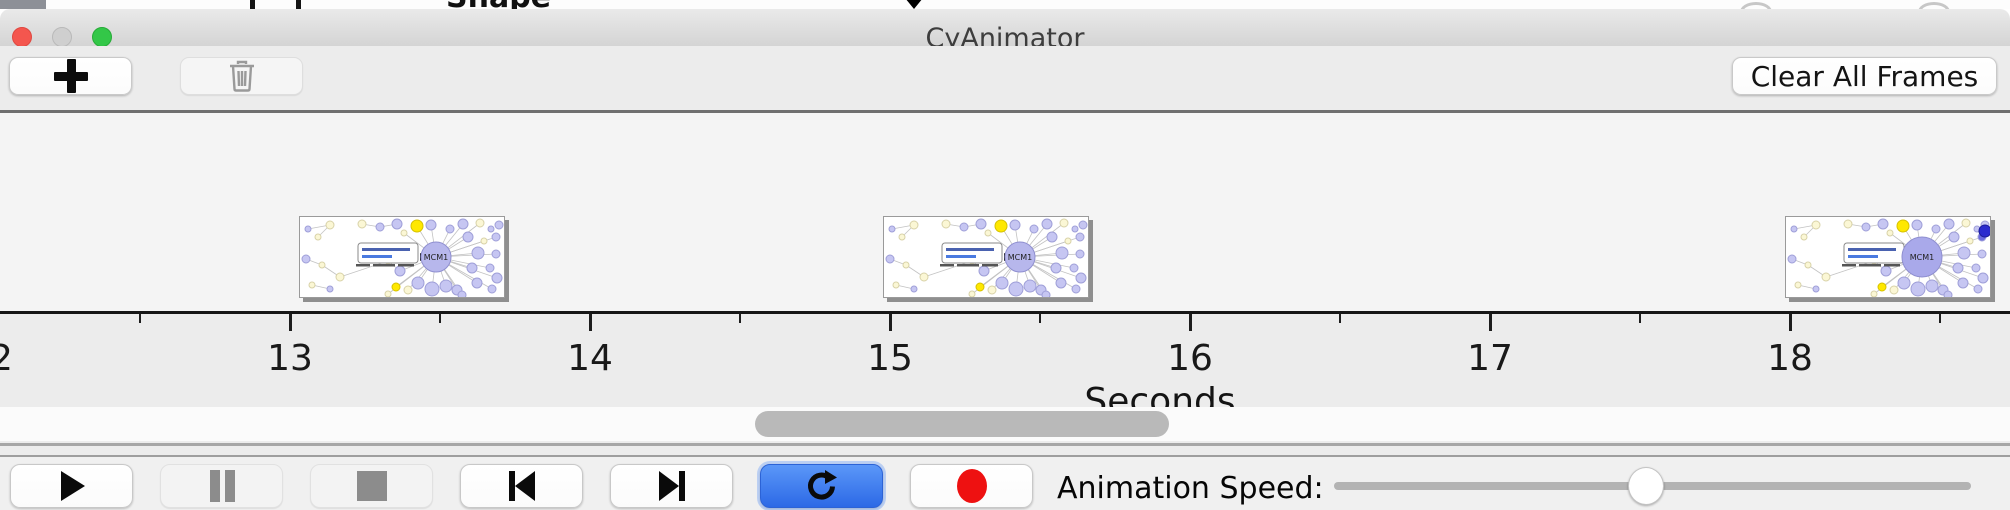 The width and height of the screenshot is (2010, 510). What do you see at coordinates (1005, 78) in the screenshot?
I see `frame-toolbar: Clear All Frames` at bounding box center [1005, 78].